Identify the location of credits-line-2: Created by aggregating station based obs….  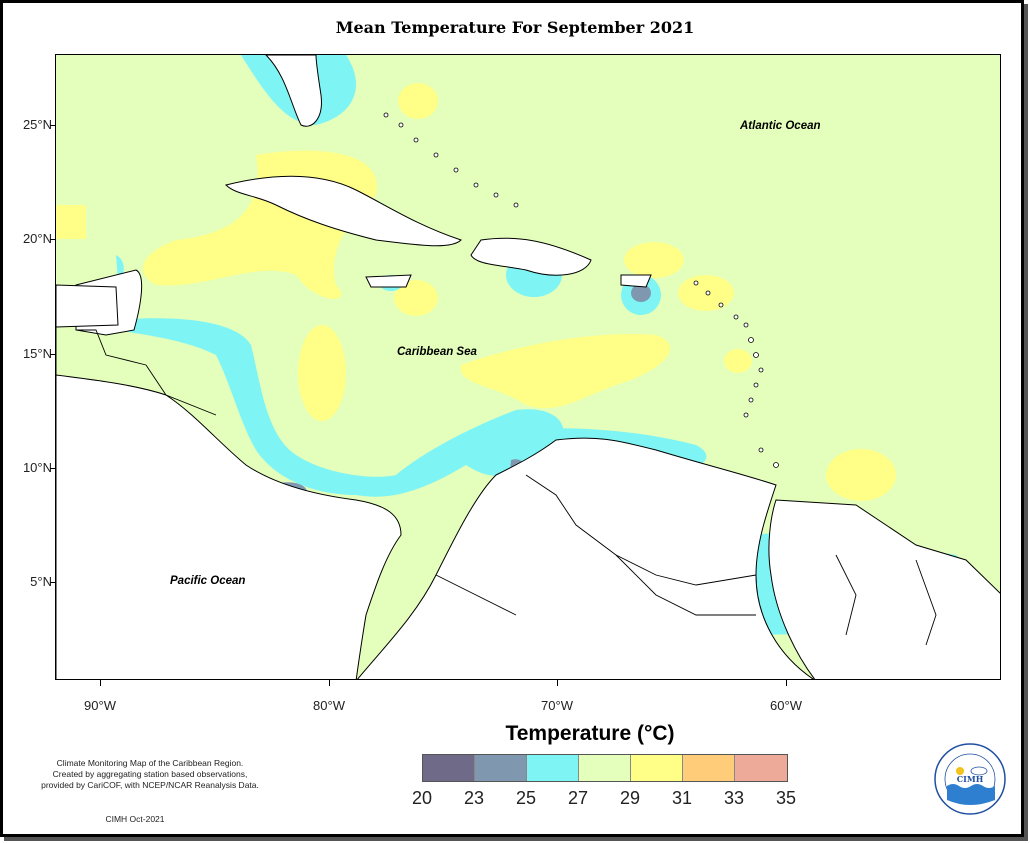
(150, 774).